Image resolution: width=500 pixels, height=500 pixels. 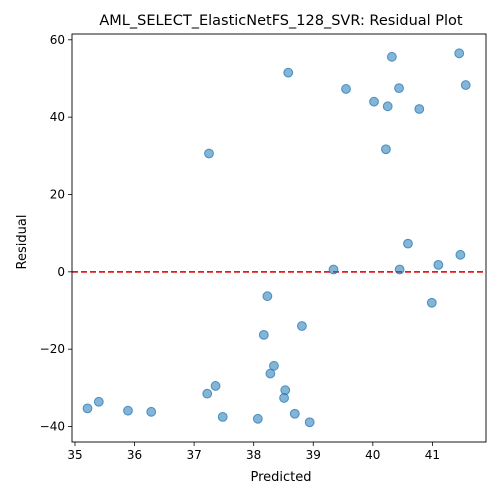 What do you see at coordinates (432, 455) in the screenshot?
I see `x-tick-label: 41` at bounding box center [432, 455].